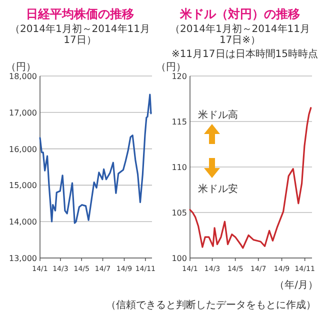 The image size is (320, 320). I want to click on y-tick-label: 18,000, so click(23, 76).